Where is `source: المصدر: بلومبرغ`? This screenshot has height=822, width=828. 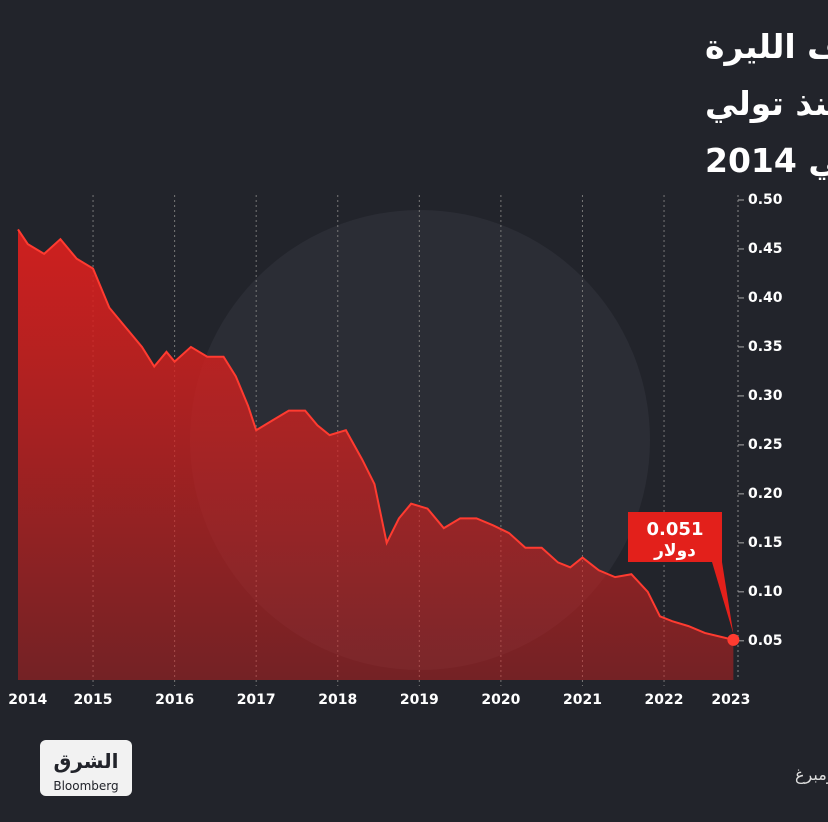
source: المصدر: بلومبرغ is located at coordinates (811, 775).